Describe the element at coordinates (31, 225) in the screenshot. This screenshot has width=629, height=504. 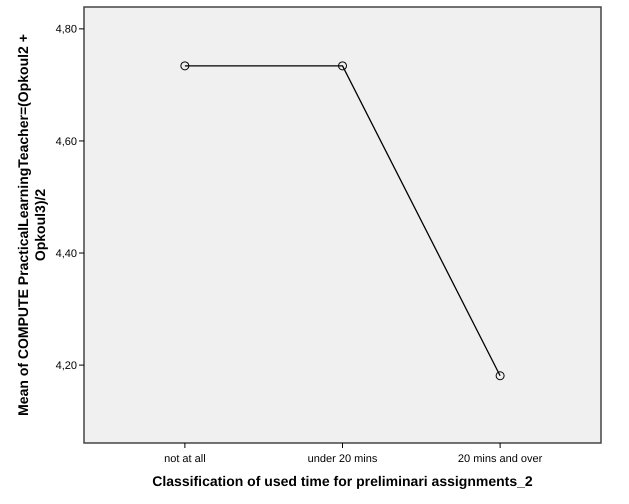
I see `y-axis-title: Mean of COMPUTE PracticalLearningTeacher=(Opkoul2 + Opkoul3)/2` at that location.